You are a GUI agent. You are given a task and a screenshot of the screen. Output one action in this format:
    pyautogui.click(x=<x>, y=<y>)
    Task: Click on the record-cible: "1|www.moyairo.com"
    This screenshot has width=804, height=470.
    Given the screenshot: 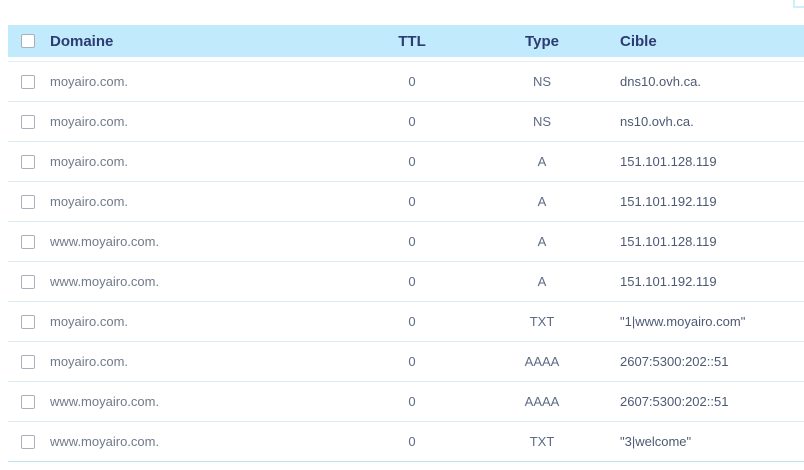 What is the action you would take?
    pyautogui.click(x=683, y=321)
    